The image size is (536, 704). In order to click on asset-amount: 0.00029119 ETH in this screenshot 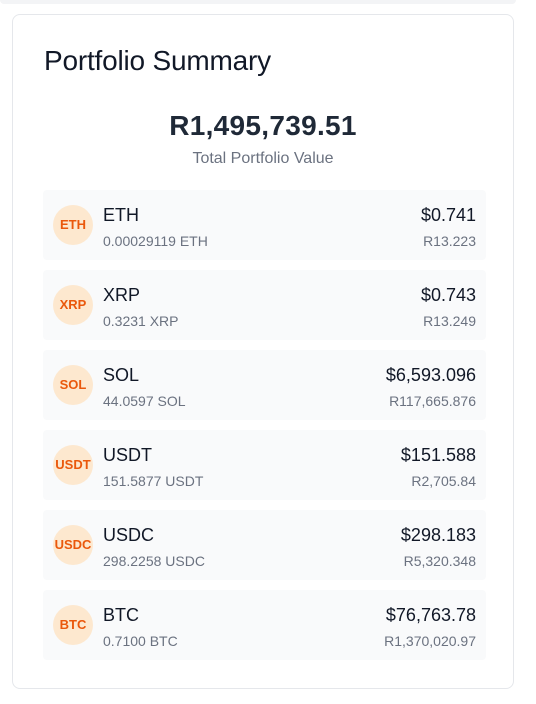, I will do `click(155, 241)`.